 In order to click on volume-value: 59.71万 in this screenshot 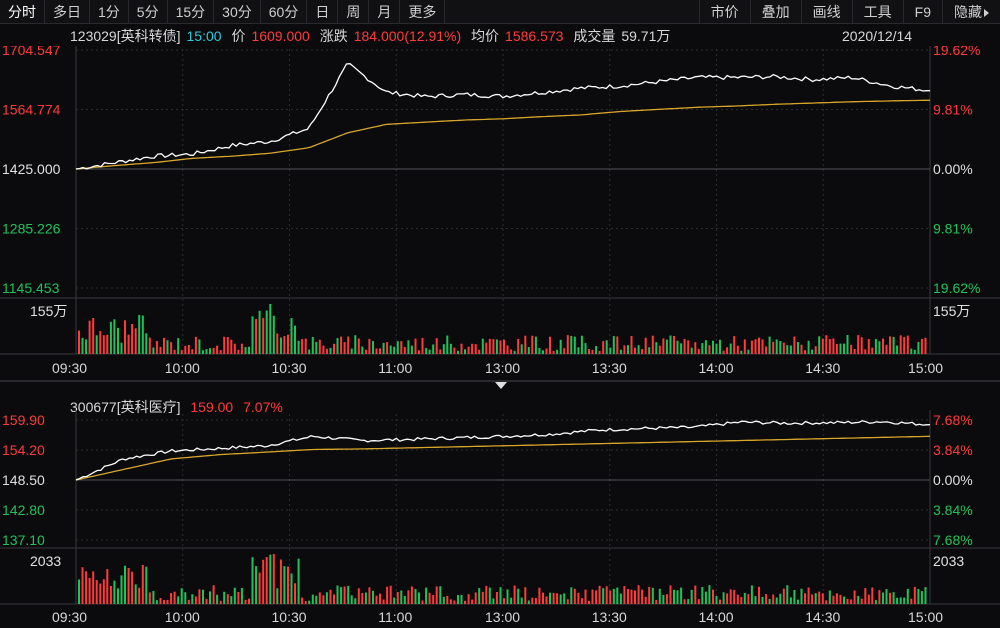, I will do `click(646, 36)`.